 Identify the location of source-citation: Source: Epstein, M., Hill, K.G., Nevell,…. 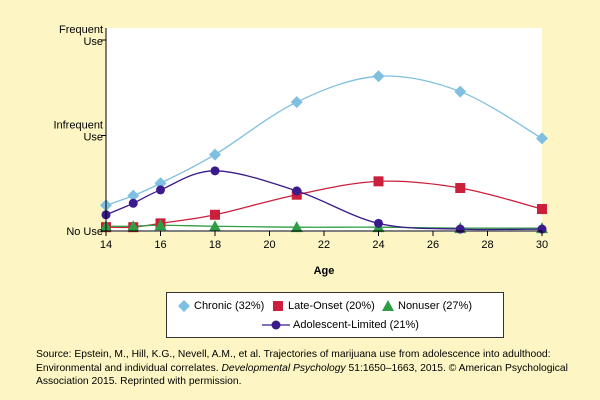
(306, 368).